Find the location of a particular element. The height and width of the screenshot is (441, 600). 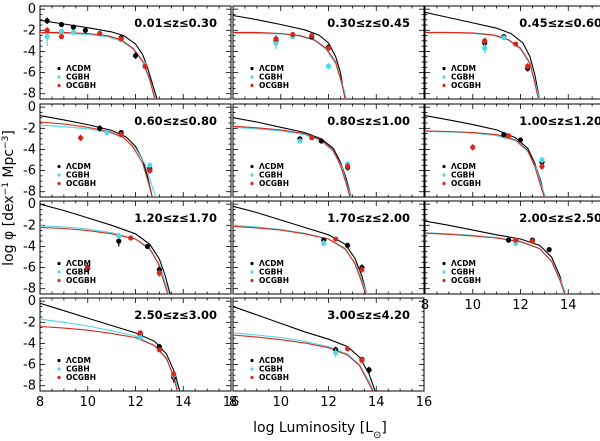

redshift-label: 1.00≤z≤1.20 is located at coordinates (559, 121).